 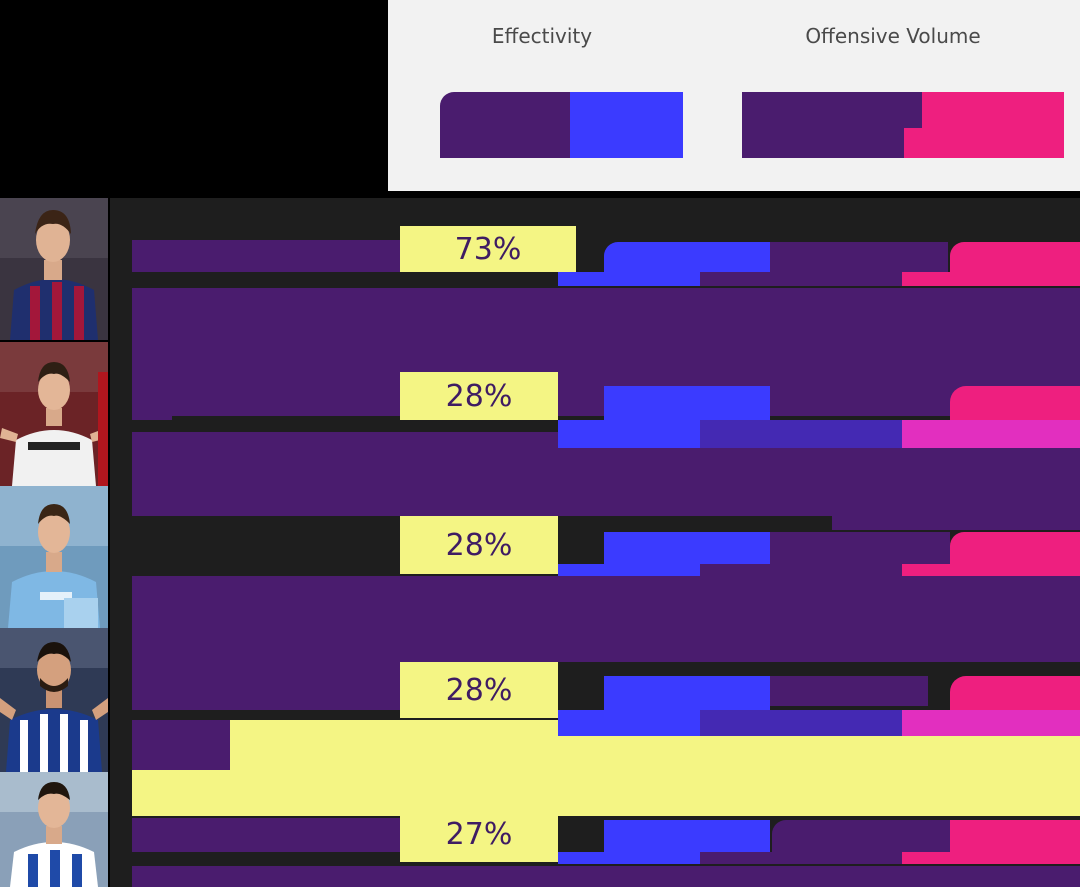 I want to click on effectivity-legend-purple, so click(x=505, y=125).